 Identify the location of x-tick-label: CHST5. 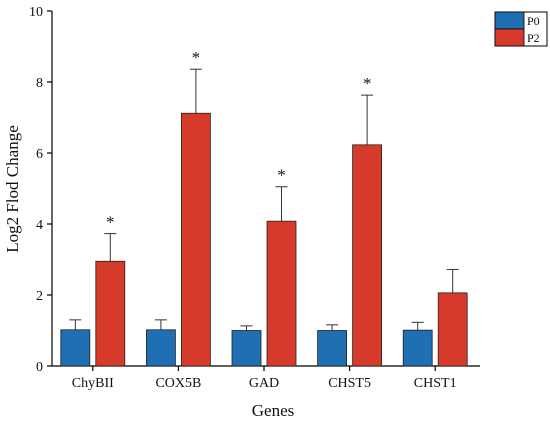
(349, 383).